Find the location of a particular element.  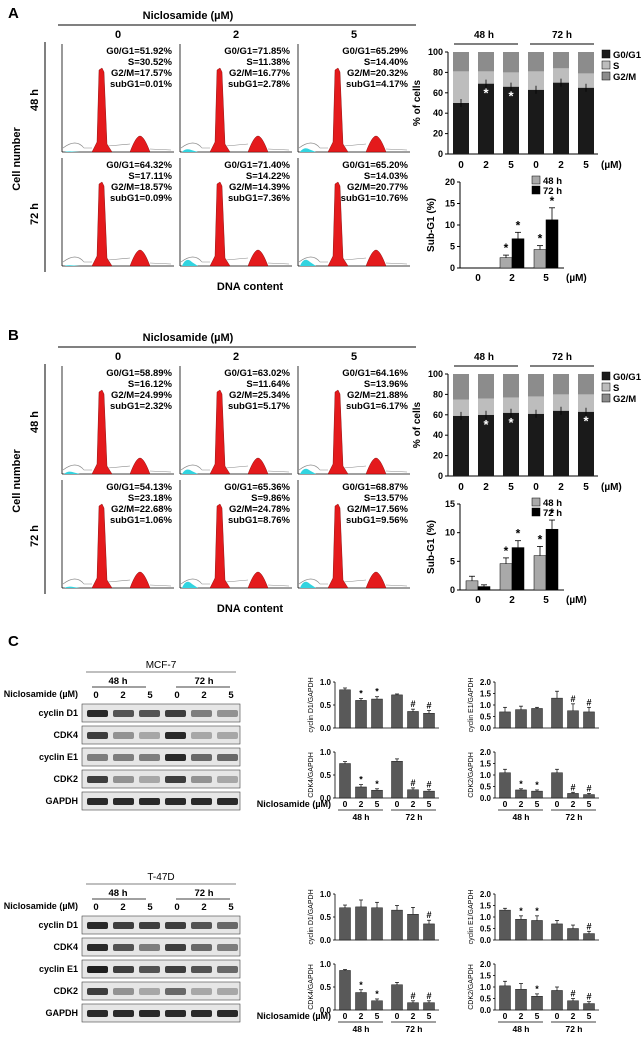

treatment-header: Niclosamide (µM) is located at coordinates (188, 16).